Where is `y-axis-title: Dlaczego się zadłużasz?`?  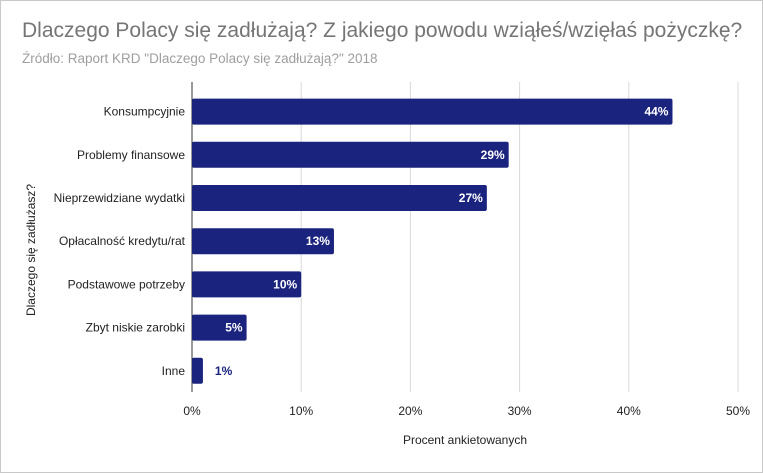 y-axis-title: Dlaczego się zadłużasz? is located at coordinates (31, 250).